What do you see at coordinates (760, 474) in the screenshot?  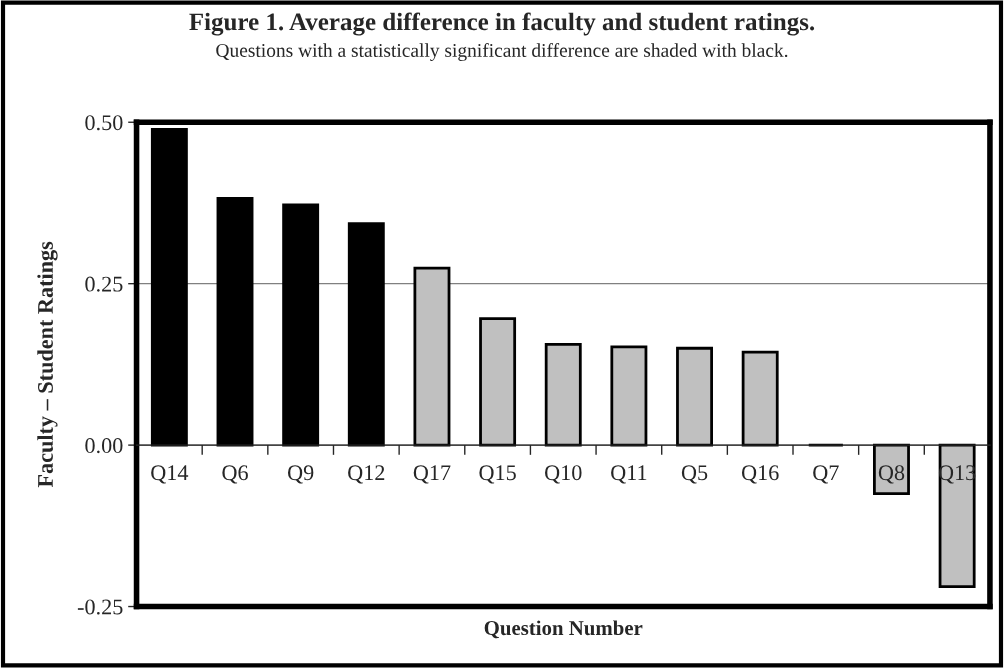 I see `x-tick-label: Q16` at bounding box center [760, 474].